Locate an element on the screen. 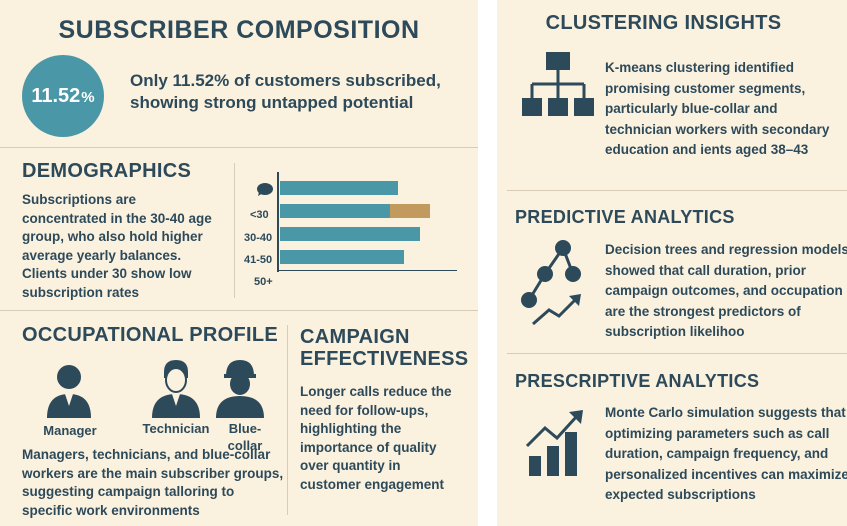 The width and height of the screenshot is (847, 526). manager-icon is located at coordinates (69, 391).